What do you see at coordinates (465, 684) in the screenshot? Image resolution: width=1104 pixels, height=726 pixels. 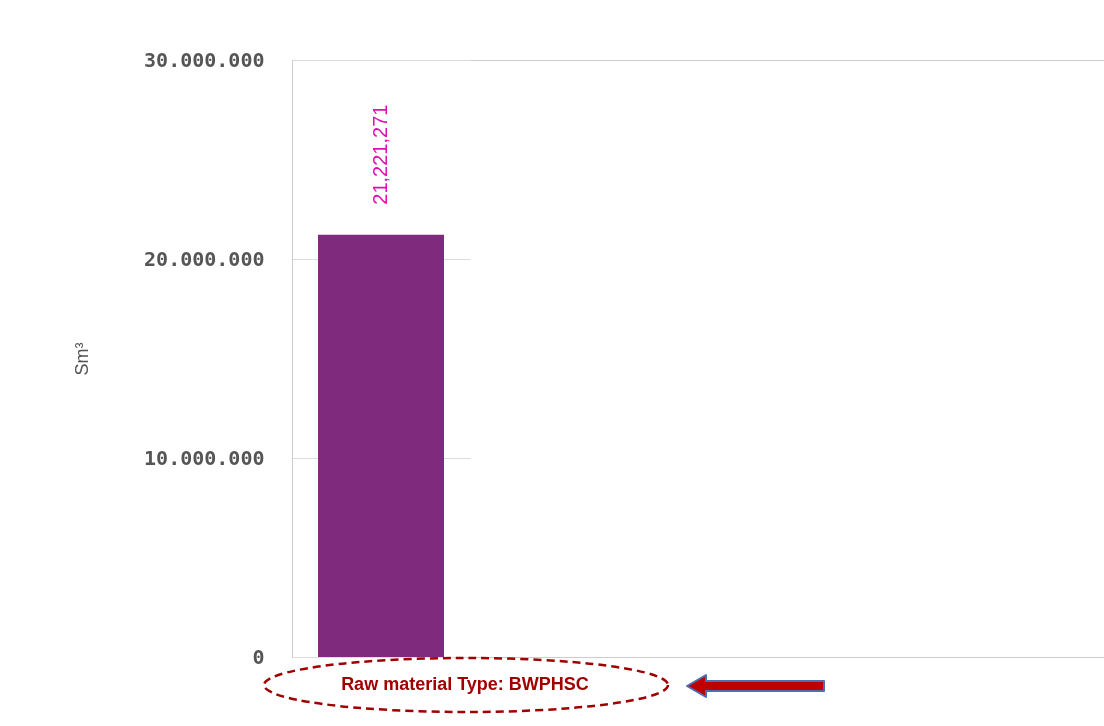 I see `text: Raw material Type: BWPHSC` at bounding box center [465, 684].